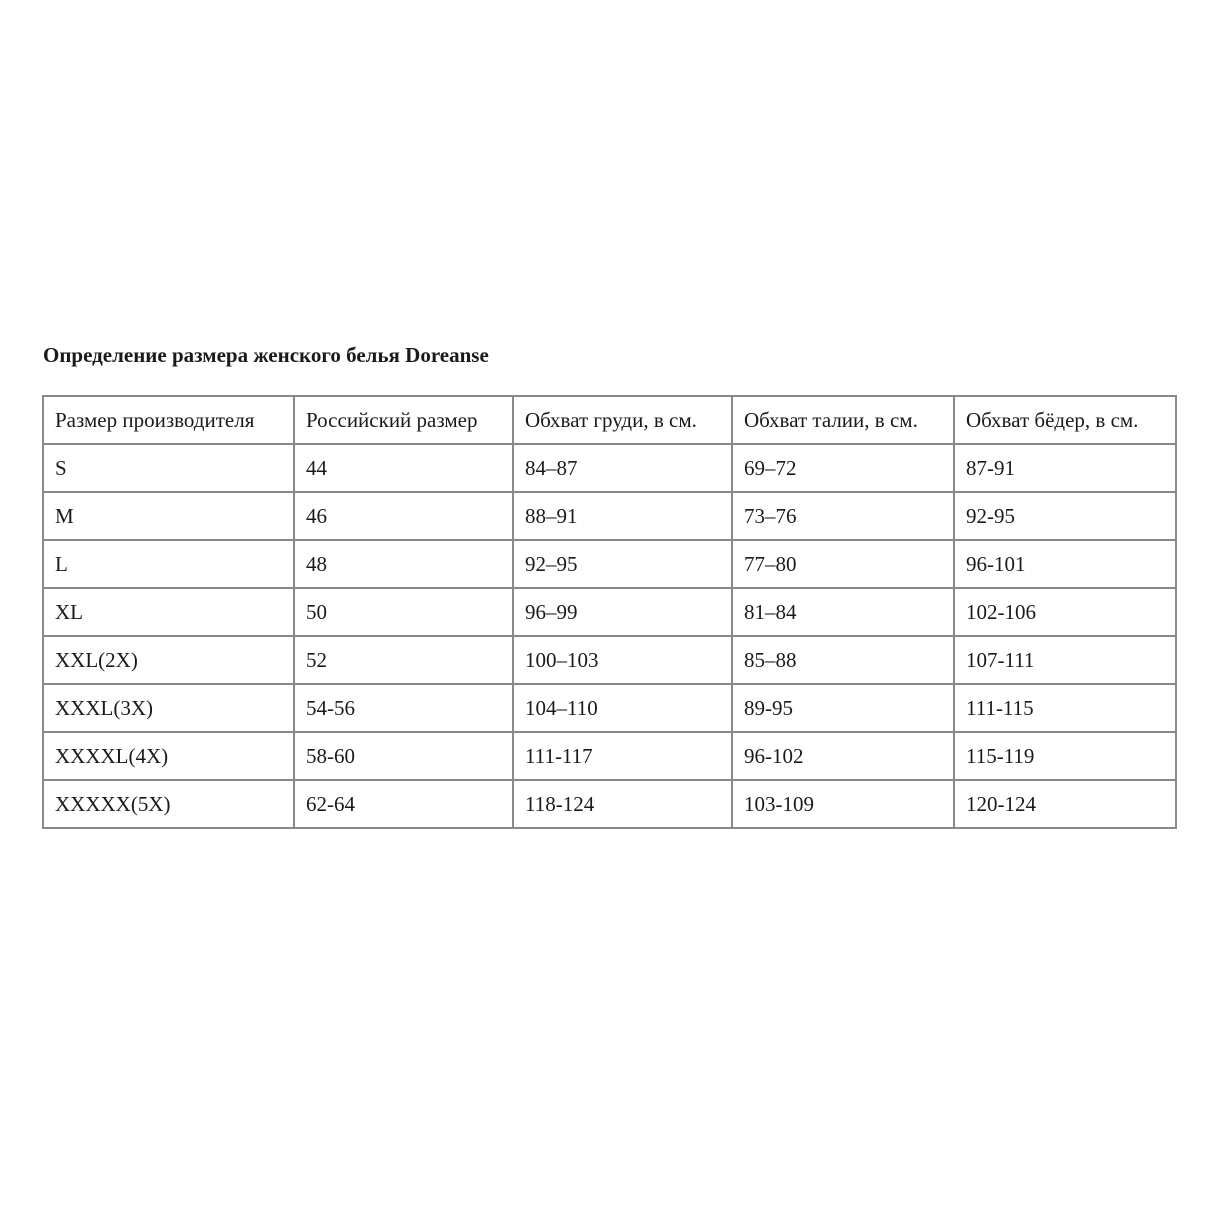 This screenshot has width=1224, height=1224. I want to click on table-cell: 103-109, so click(843, 804).